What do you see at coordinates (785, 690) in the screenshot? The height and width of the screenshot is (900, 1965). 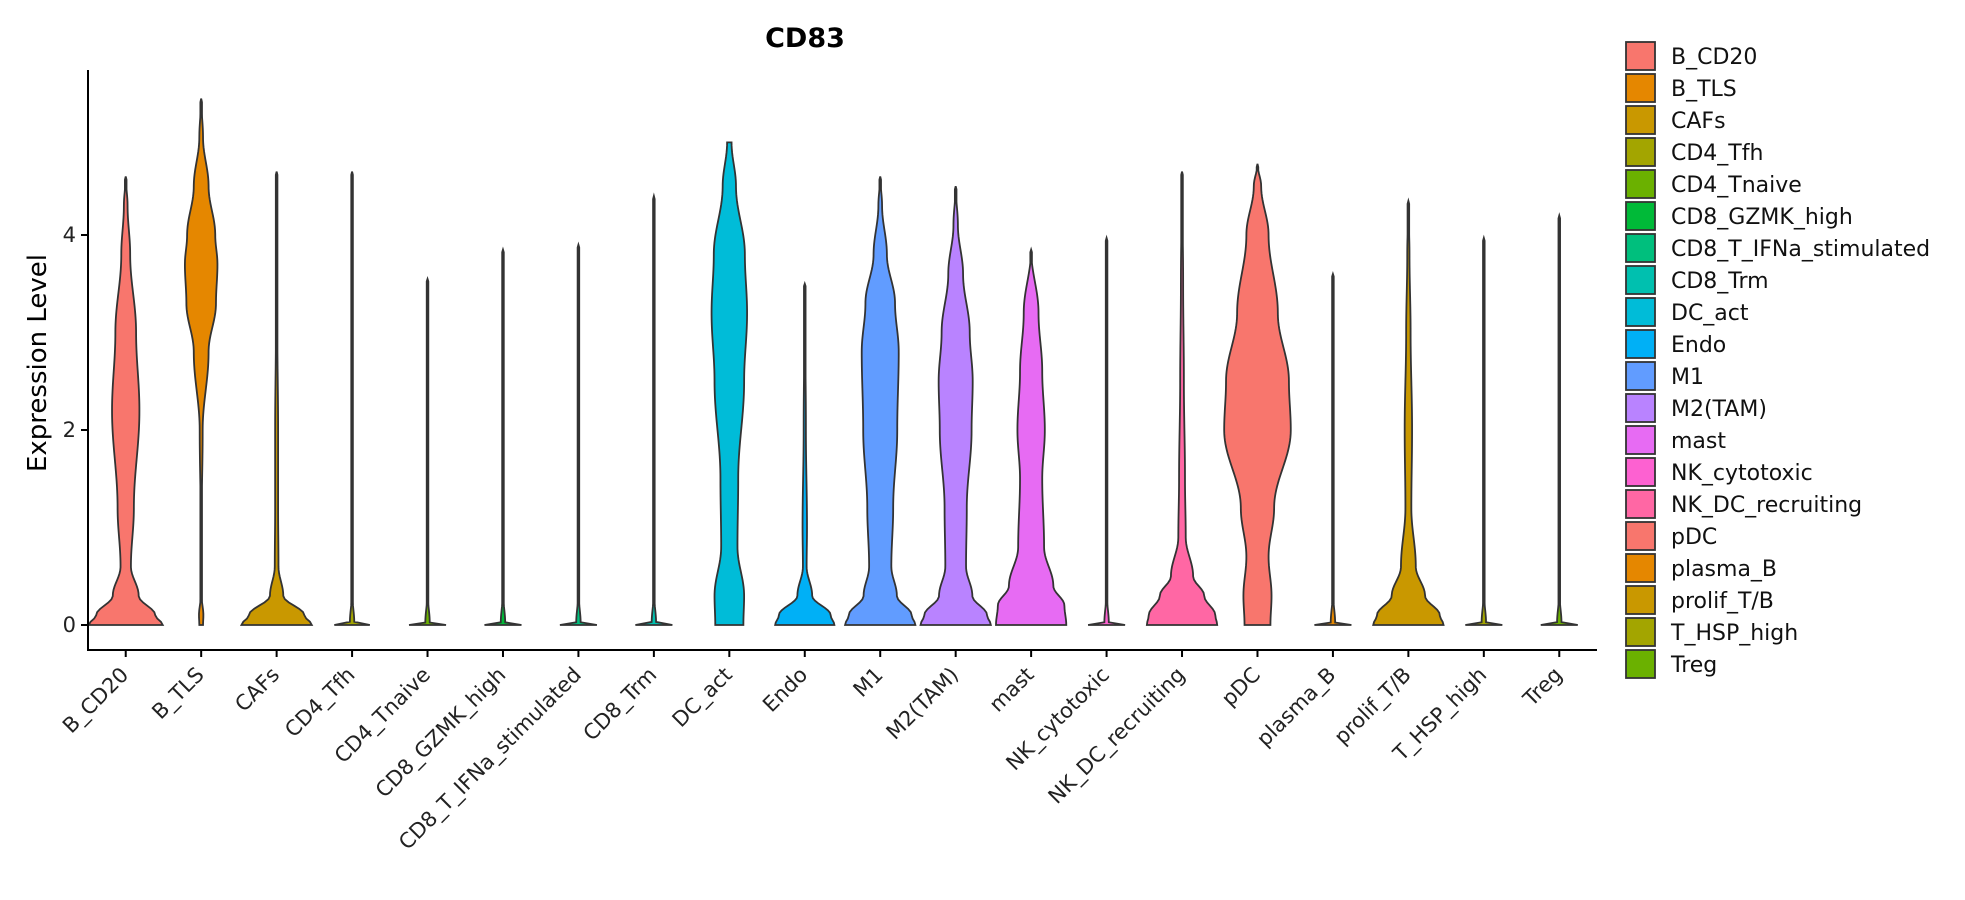 I see `x-tick-label: Endo` at bounding box center [785, 690].